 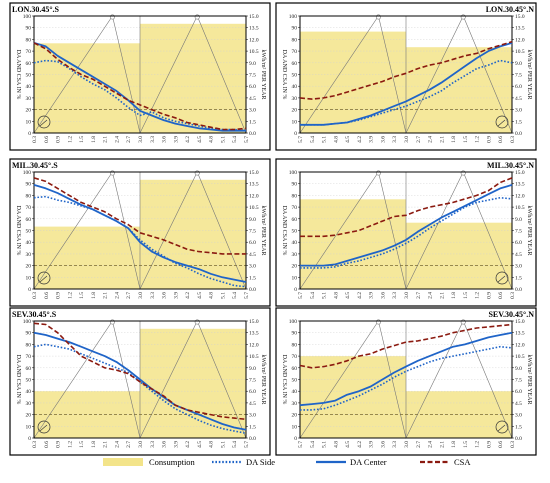 I want to click on panel-title: LON.30.45°.S, so click(x=36, y=9).